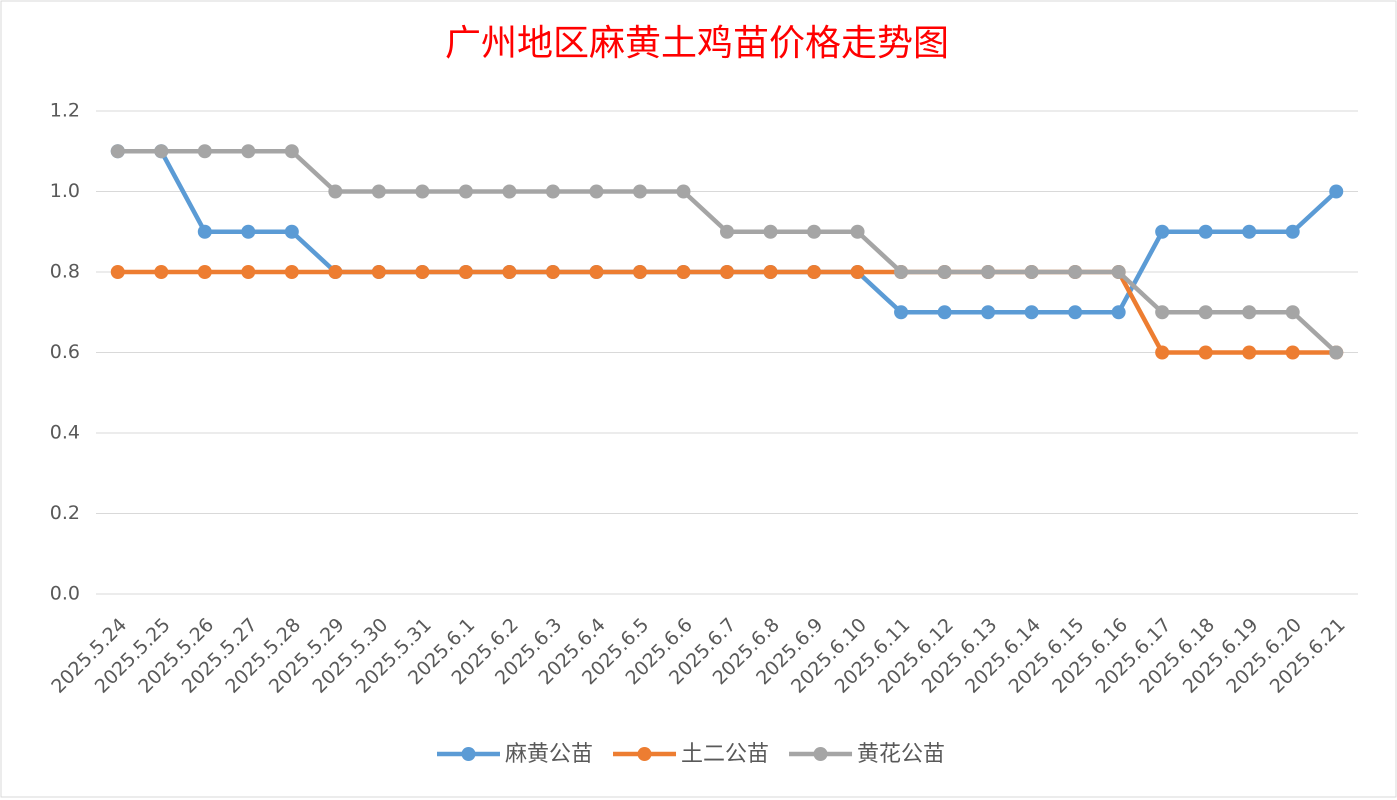 Image resolution: width=1397 pixels, height=800 pixels. I want to click on y-tick-label: 1.0, so click(65, 191).